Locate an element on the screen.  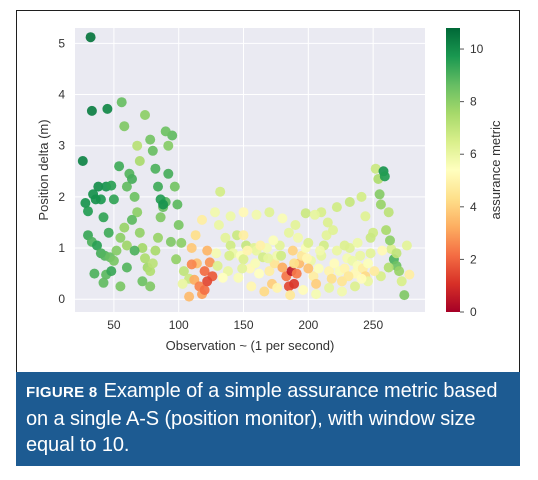
colorbar-tick-label: 2 is located at coordinates (473, 259).